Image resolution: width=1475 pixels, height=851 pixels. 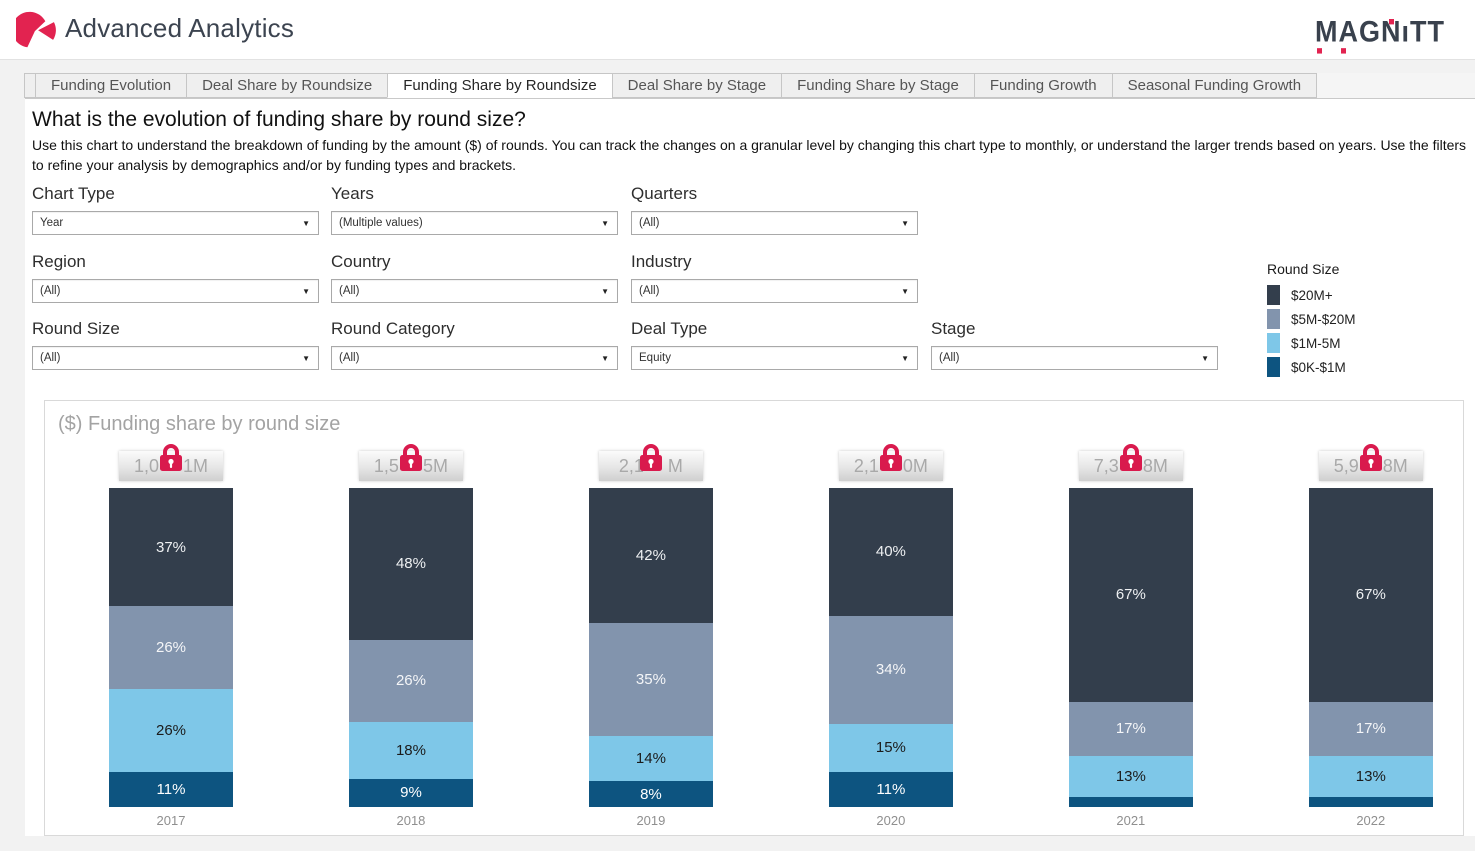 I want to click on deal-type-dropdown: Equity ▼, so click(x=774, y=358).